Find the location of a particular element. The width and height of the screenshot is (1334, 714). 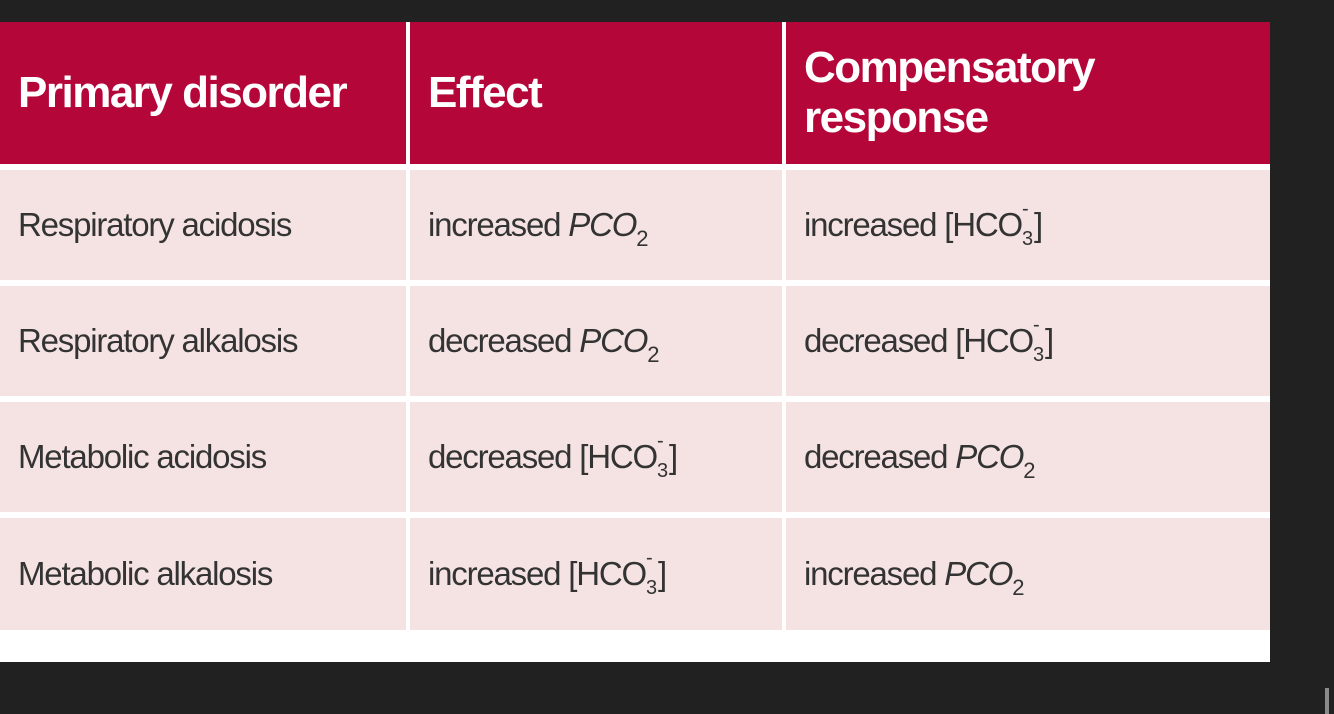

disorder-cell: Respiratory acidosis is located at coordinates (205, 228).